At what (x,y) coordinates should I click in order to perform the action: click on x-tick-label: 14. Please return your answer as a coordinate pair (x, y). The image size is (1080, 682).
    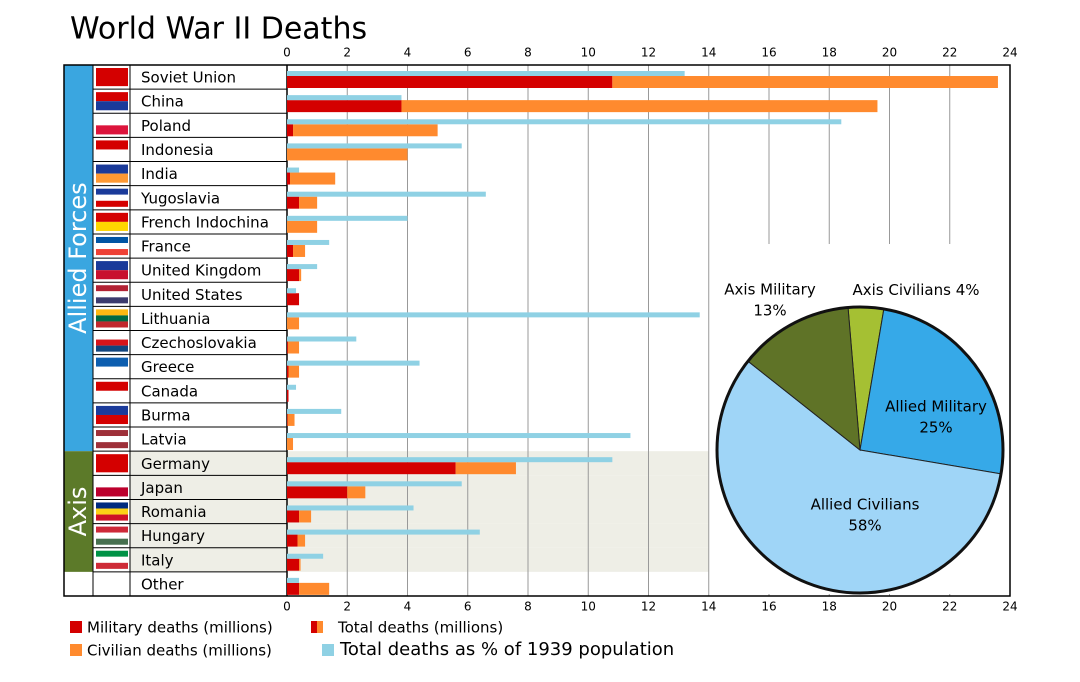
    Looking at the image, I should click on (708, 53).